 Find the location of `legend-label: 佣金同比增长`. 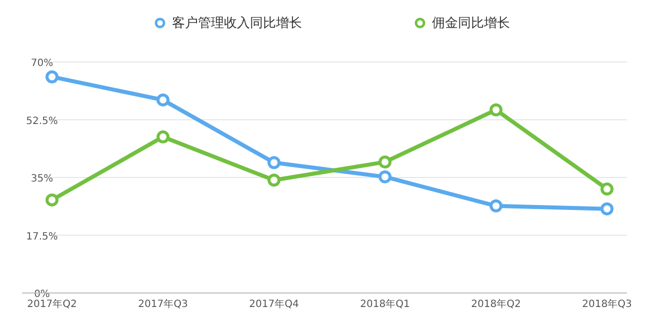

legend-label: 佣金同比增长 is located at coordinates (471, 23).